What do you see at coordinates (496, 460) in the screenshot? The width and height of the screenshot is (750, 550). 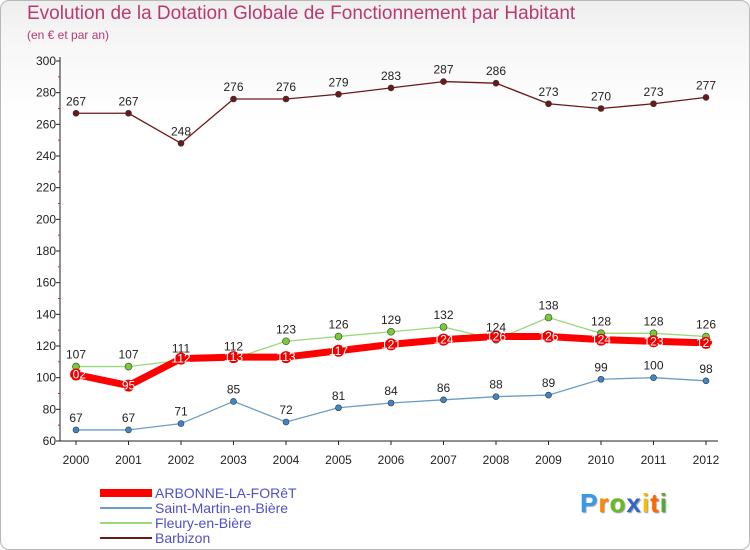 I see `x-tick-label: 2008` at bounding box center [496, 460].